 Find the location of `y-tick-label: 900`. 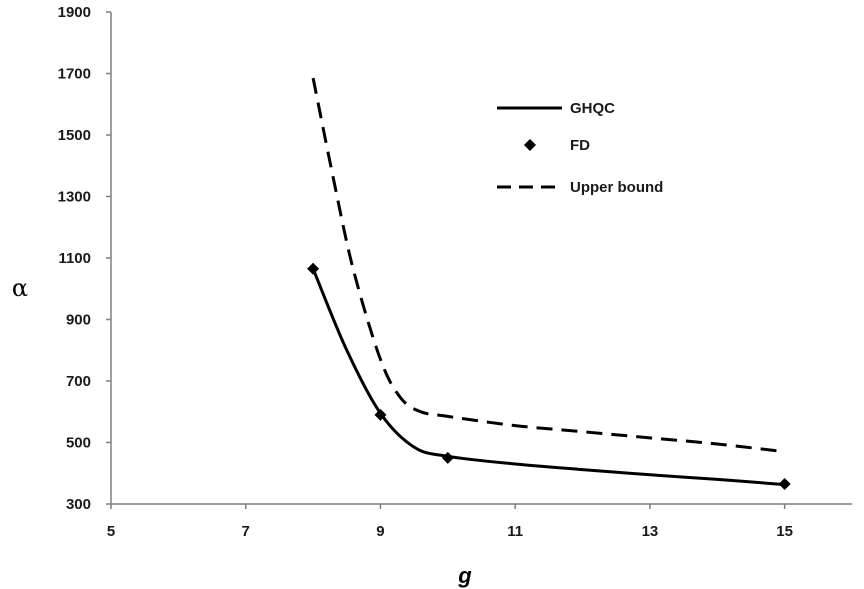

y-tick-label: 900 is located at coordinates (78, 320).